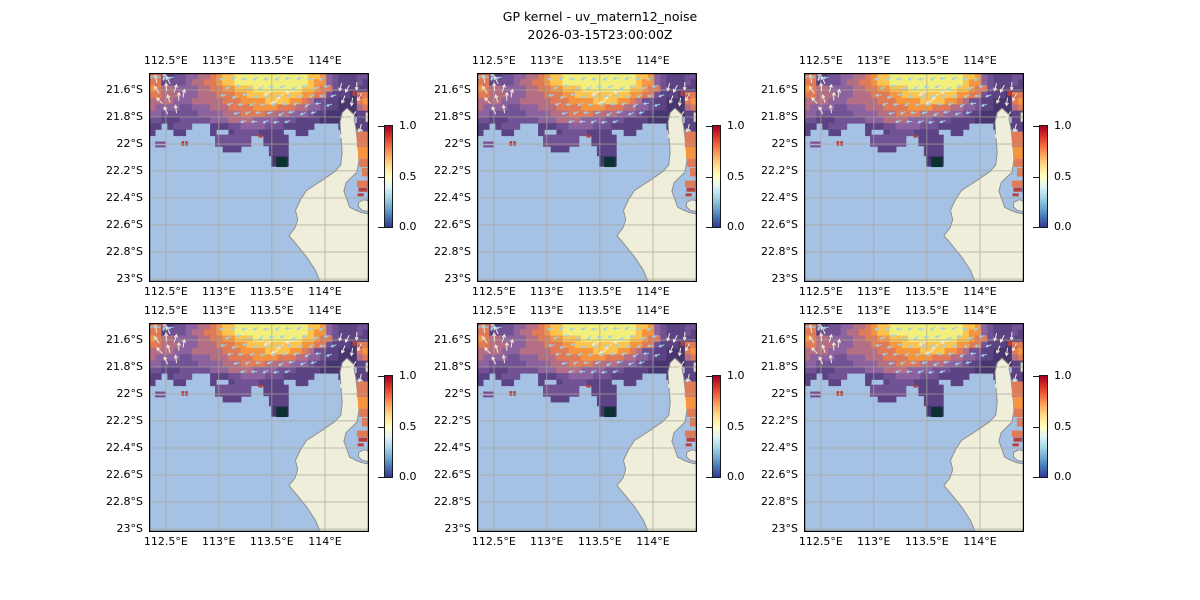 The height and width of the screenshot is (600, 1200). What do you see at coordinates (600, 34) in the screenshot?
I see `figure-subtitle: 2026-03-15T23:00:00Z` at bounding box center [600, 34].